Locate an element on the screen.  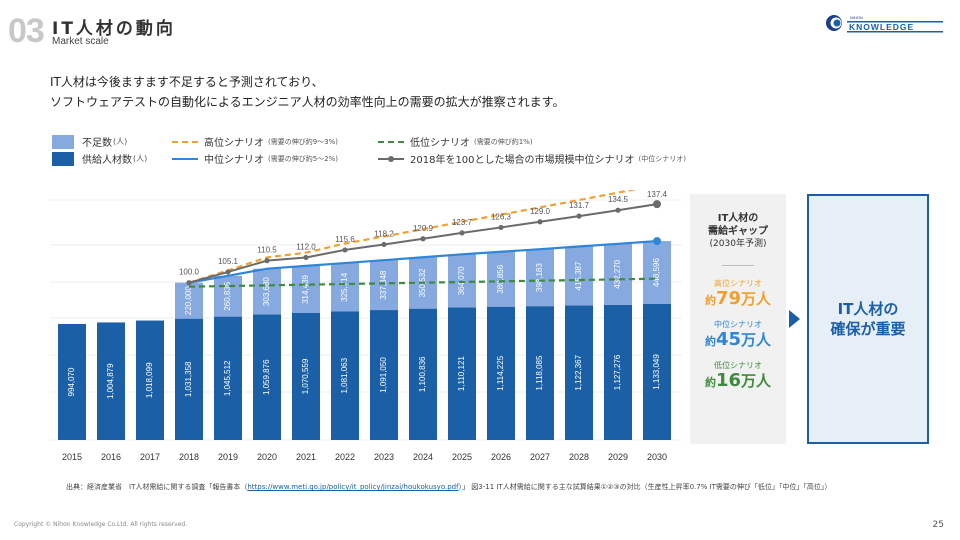
logo-globe-icon is located at coordinates (834, 23).